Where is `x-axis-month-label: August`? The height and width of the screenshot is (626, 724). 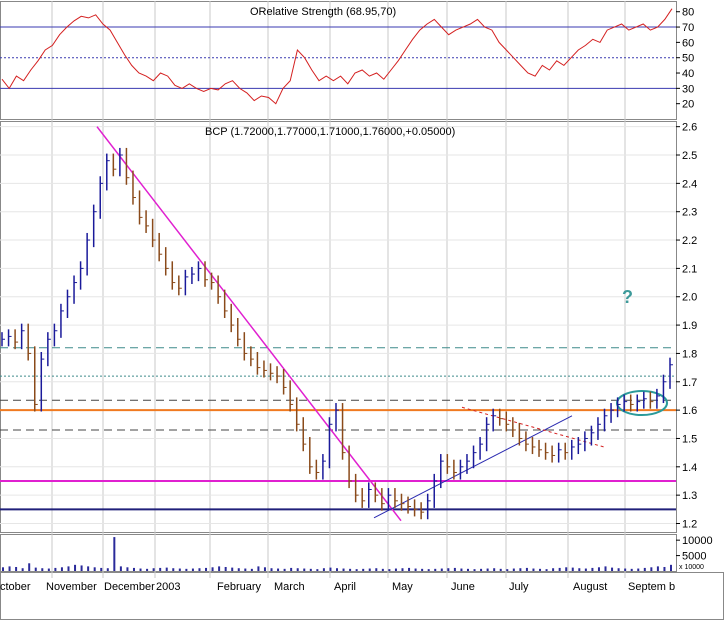
x-axis-month-label: August is located at coordinates (590, 587).